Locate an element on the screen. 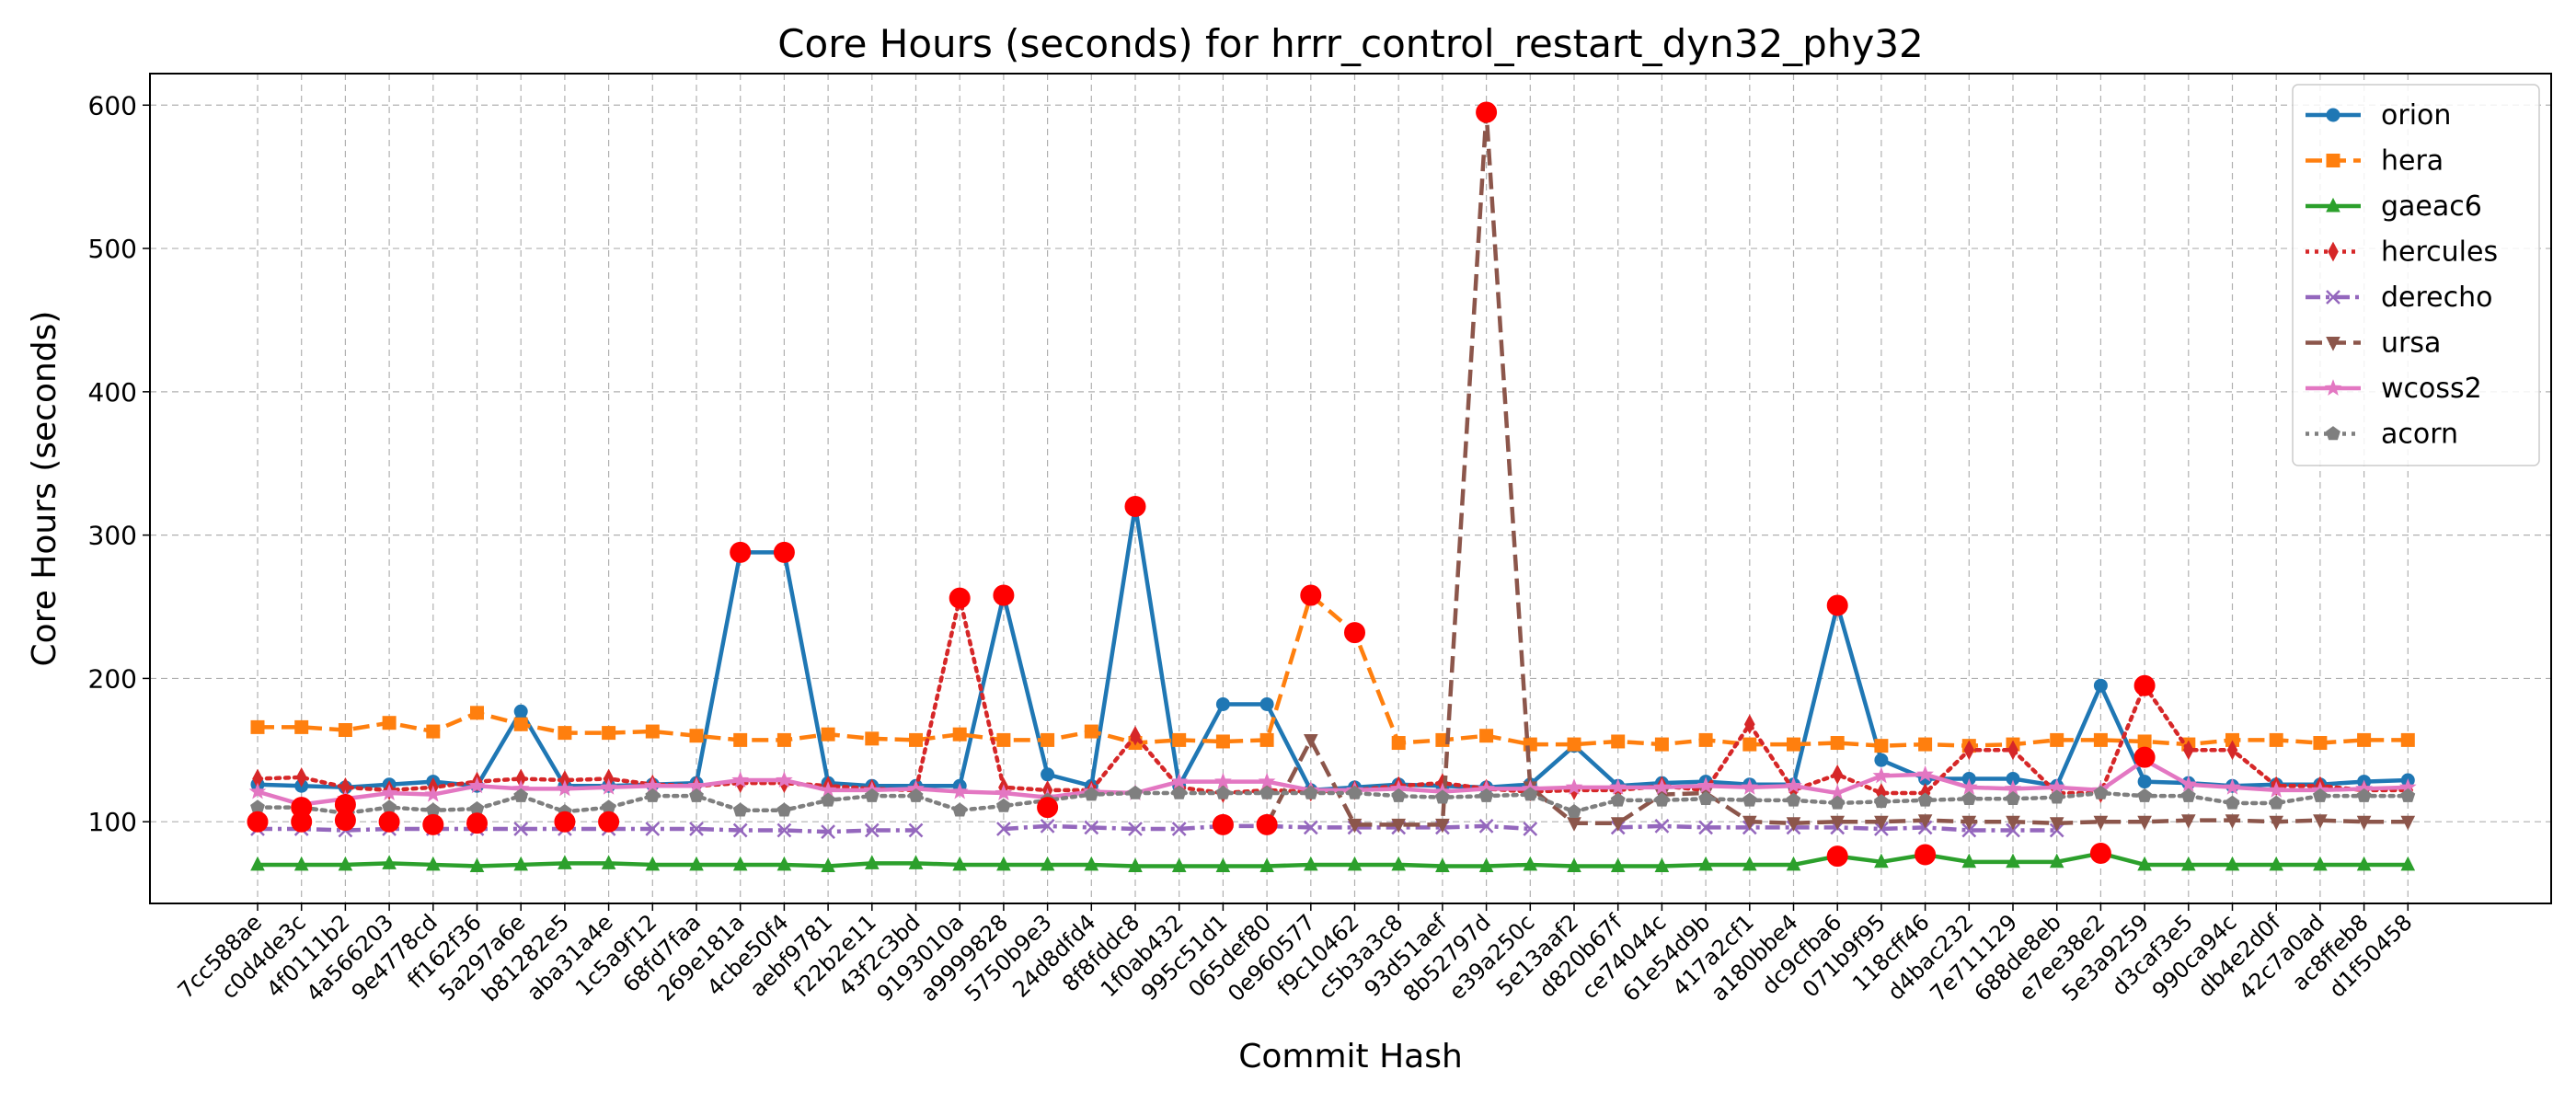 The image size is (2576, 1104). x-axis-title: Commit Hash is located at coordinates (1350, 1056).